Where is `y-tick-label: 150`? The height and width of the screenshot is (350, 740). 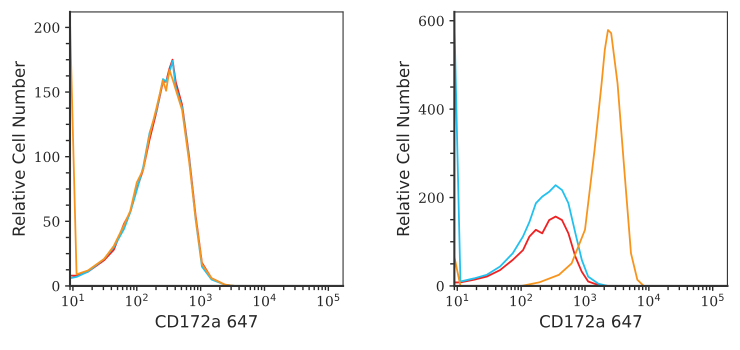
y-tick-label: 150 is located at coordinates (47, 92).